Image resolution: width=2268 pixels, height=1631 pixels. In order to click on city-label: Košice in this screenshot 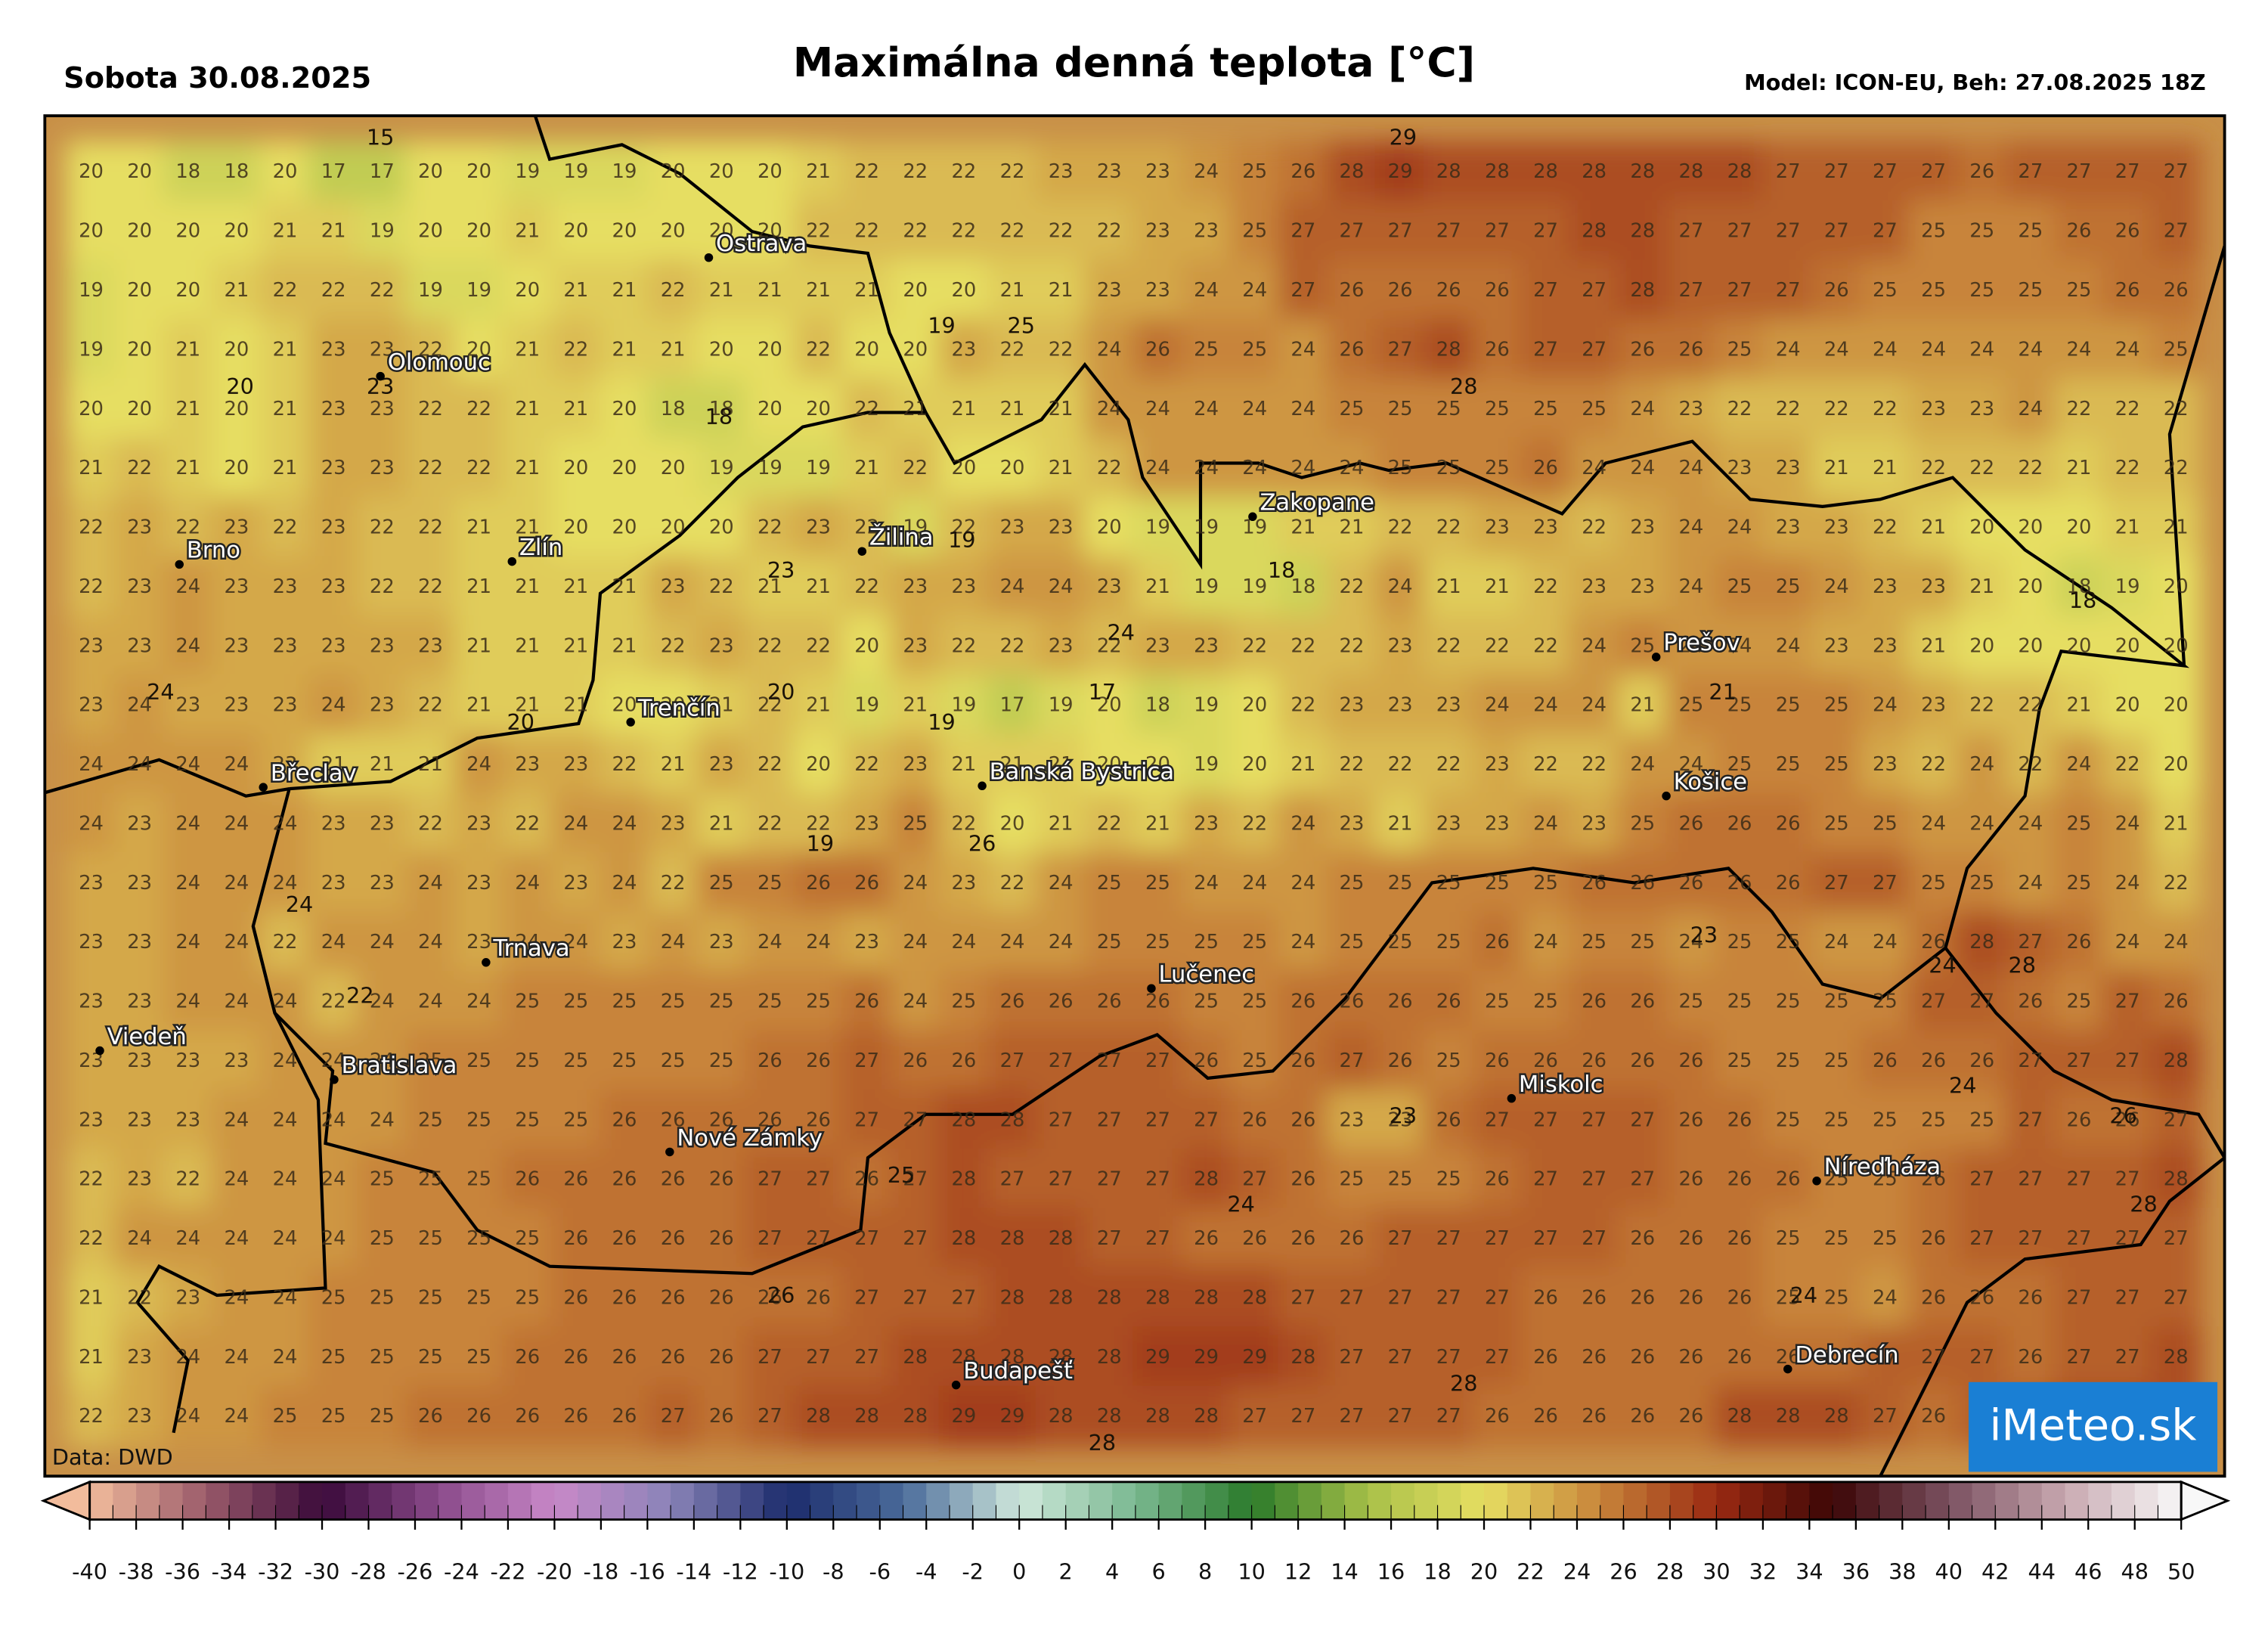, I will do `click(1710, 782)`.